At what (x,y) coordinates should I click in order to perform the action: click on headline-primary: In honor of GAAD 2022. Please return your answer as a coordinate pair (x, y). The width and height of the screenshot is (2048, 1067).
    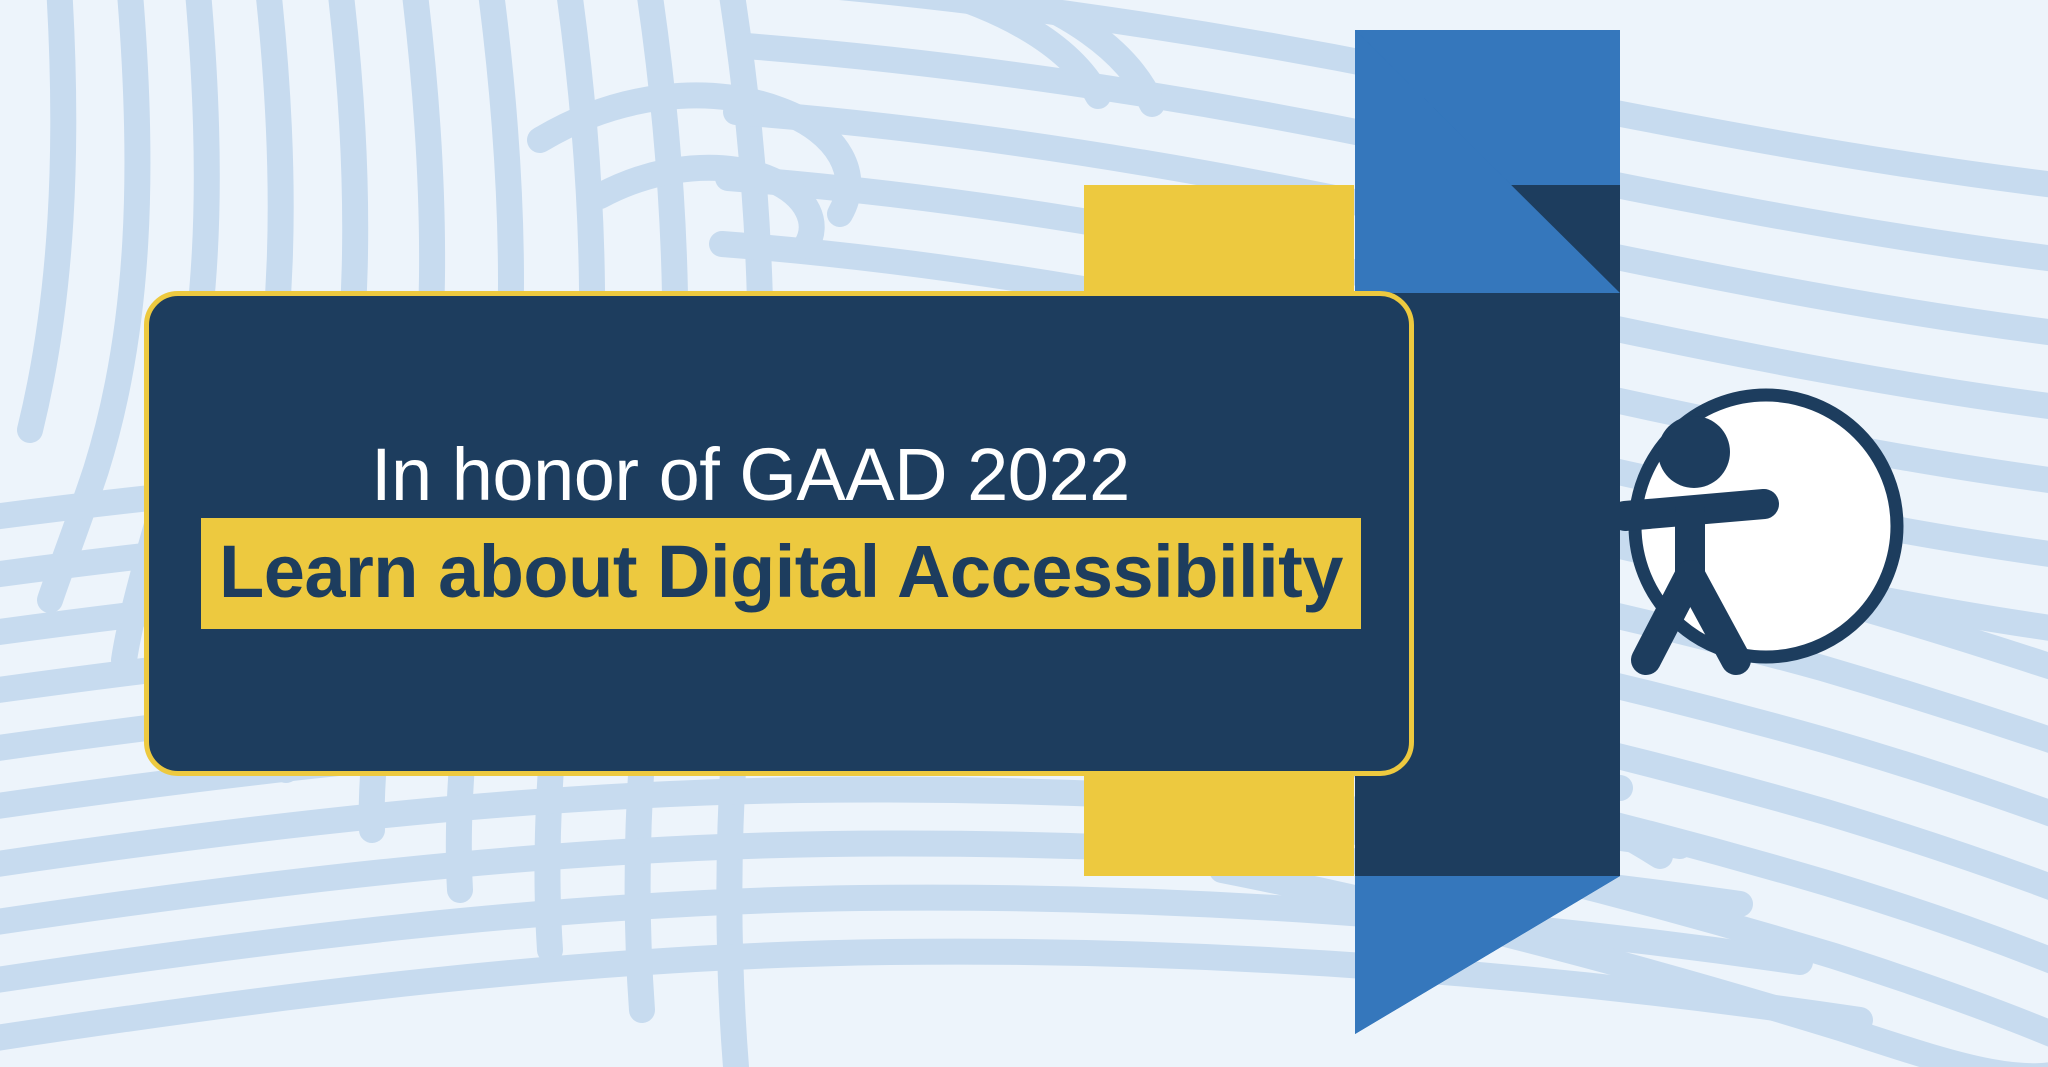
    Looking at the image, I should click on (750, 474).